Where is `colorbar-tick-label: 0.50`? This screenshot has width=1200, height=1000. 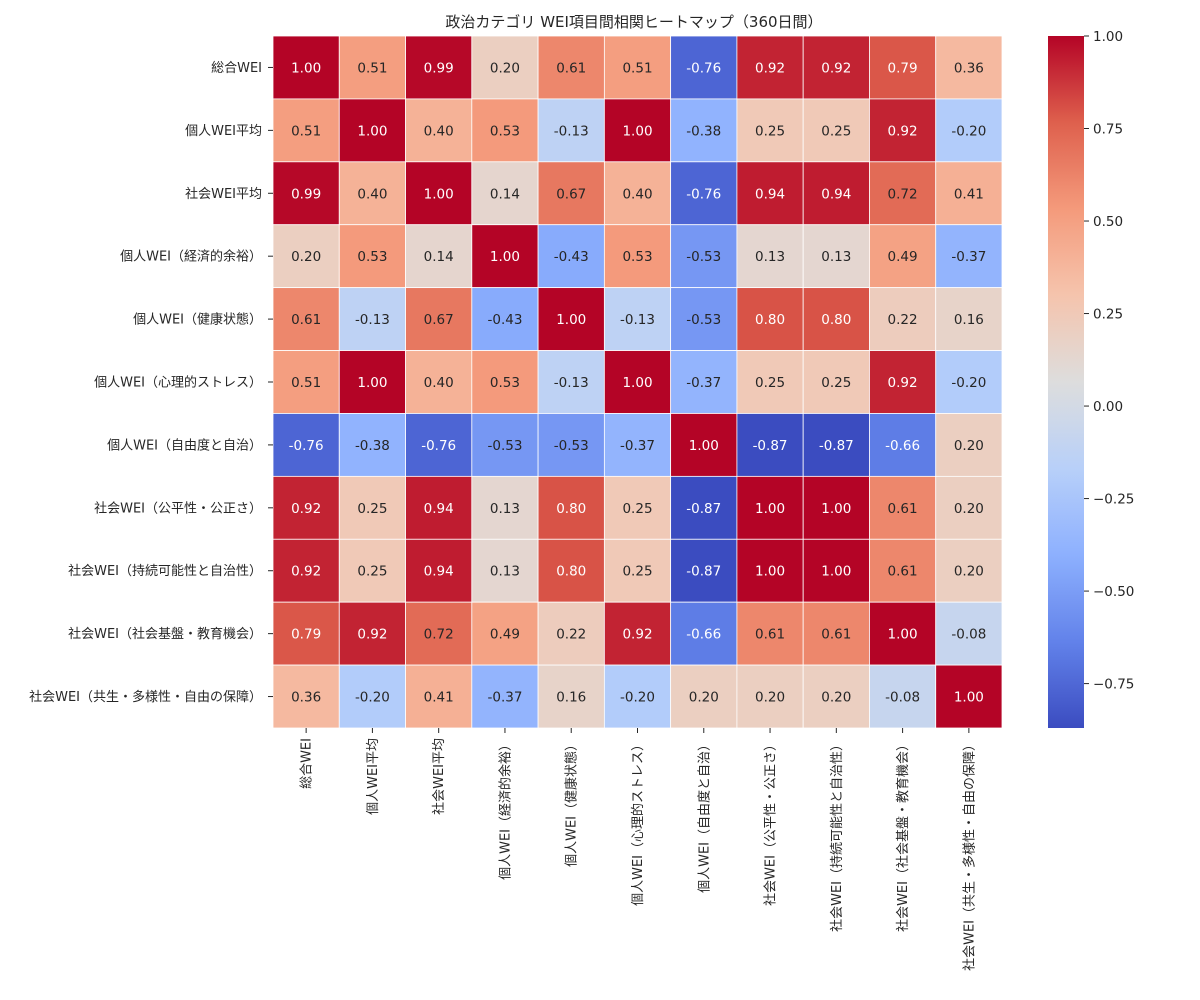
colorbar-tick-label: 0.50 is located at coordinates (1108, 222).